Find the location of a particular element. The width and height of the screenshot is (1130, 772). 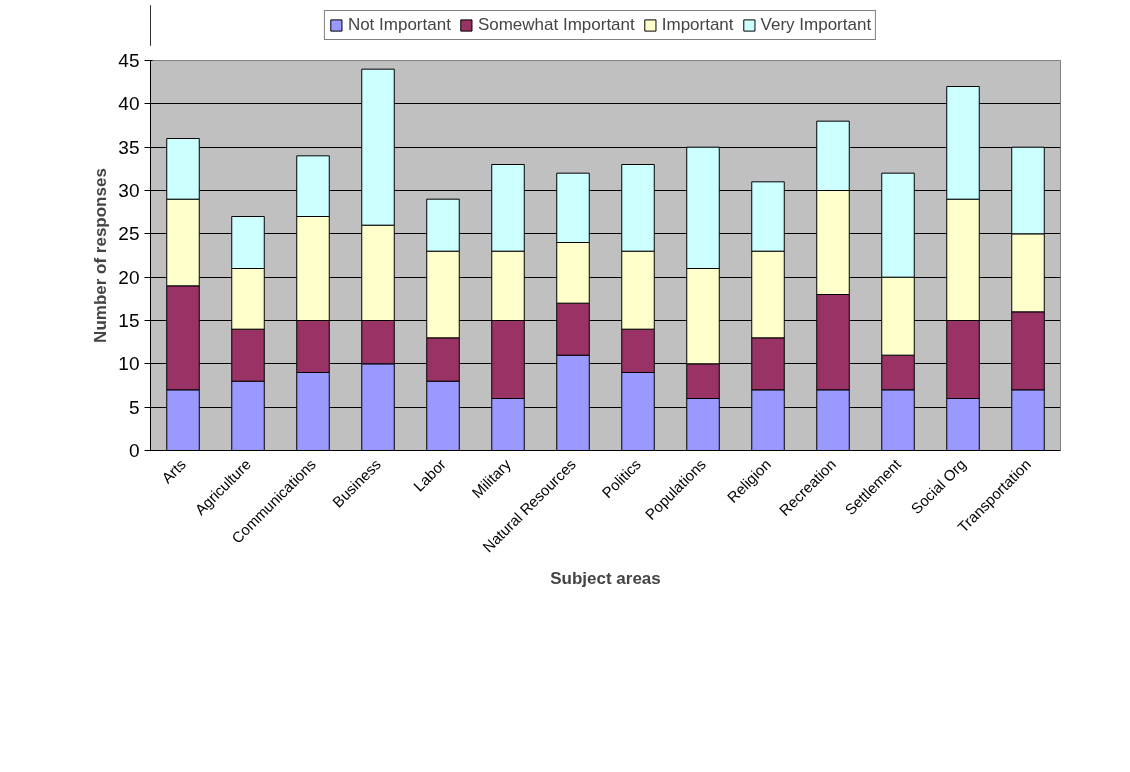

y-tick-label: 0 is located at coordinates (134, 450).